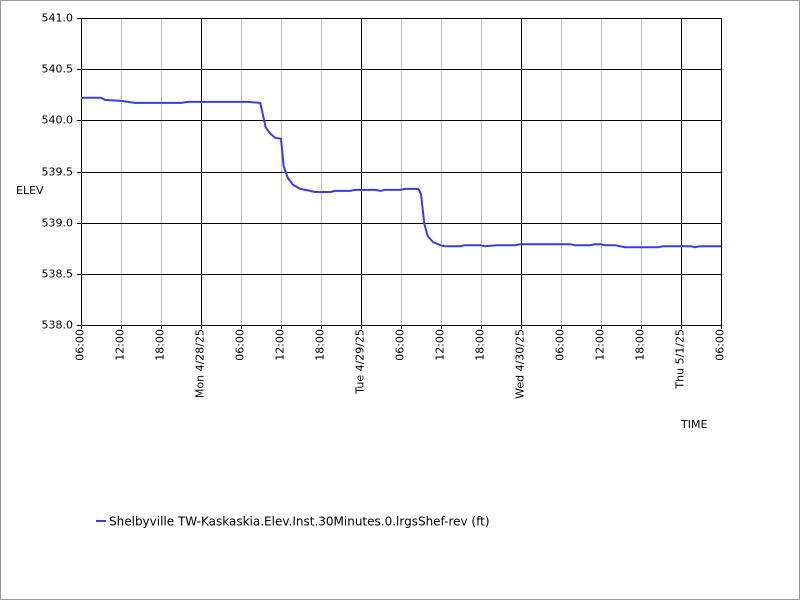  Describe the element at coordinates (58, 172) in the screenshot. I see `y-tick-label: 539.5` at that location.